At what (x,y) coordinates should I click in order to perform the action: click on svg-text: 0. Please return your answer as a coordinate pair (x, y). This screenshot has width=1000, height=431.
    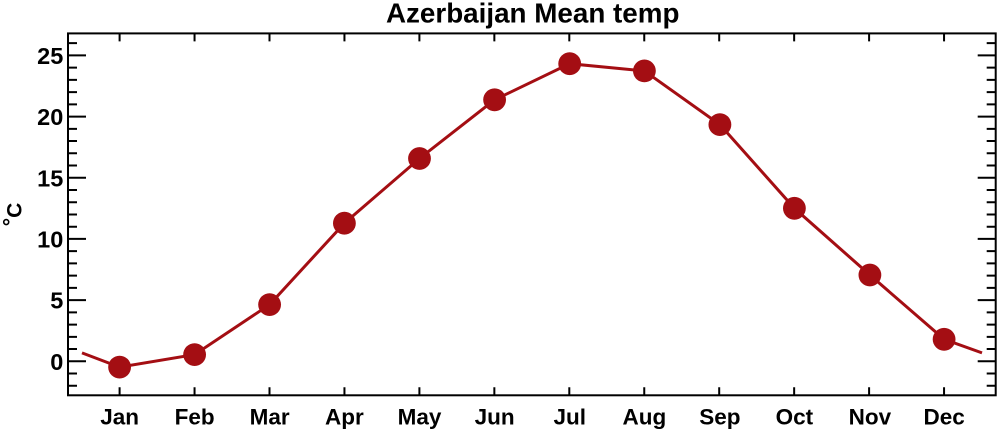
    Looking at the image, I should click on (56, 362).